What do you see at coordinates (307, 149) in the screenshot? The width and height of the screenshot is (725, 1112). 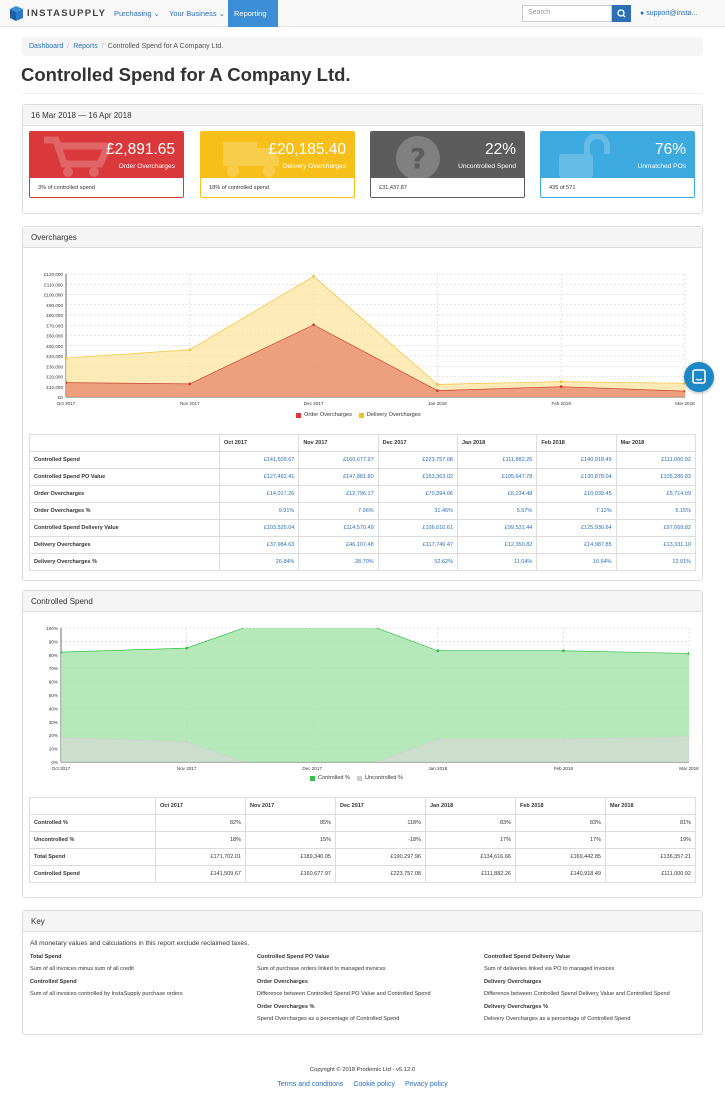 I see `delivery-overcharges-value: £20,185.40` at bounding box center [307, 149].